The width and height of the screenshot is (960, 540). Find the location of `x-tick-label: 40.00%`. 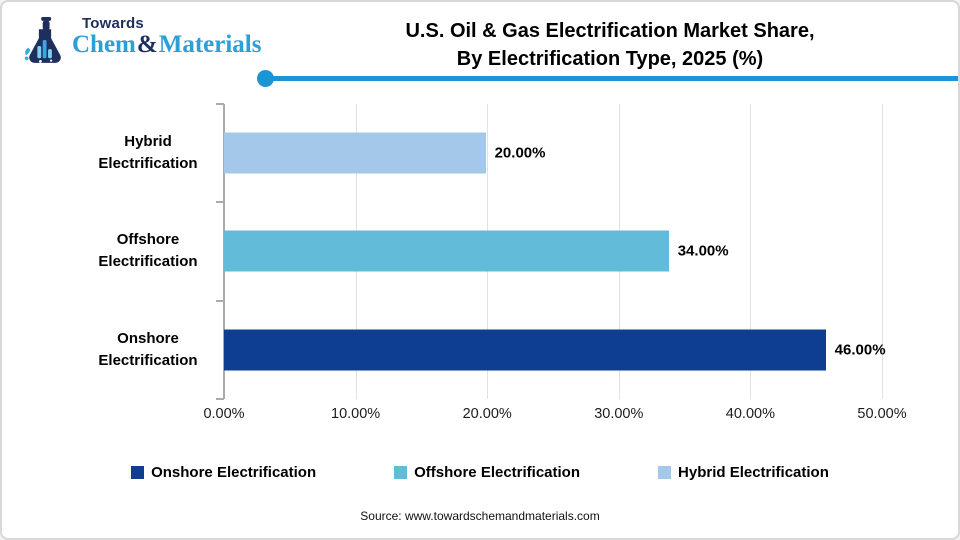

x-tick-label: 40.00% is located at coordinates (750, 414).